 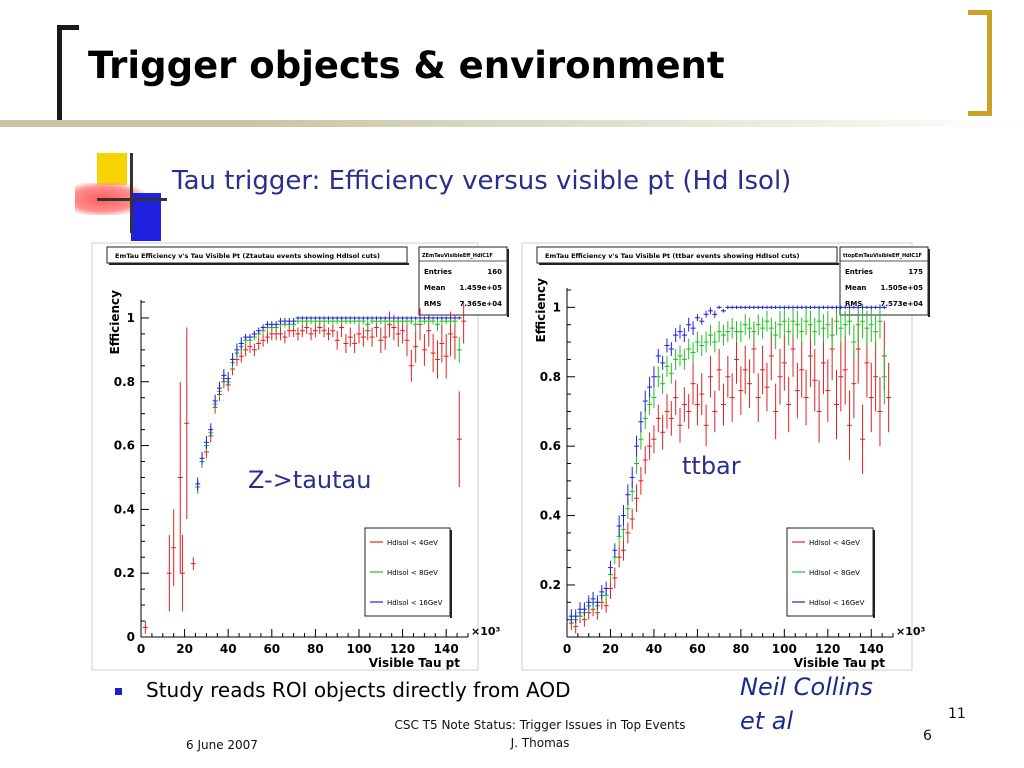 I want to click on page-number: 6, so click(x=927, y=736).